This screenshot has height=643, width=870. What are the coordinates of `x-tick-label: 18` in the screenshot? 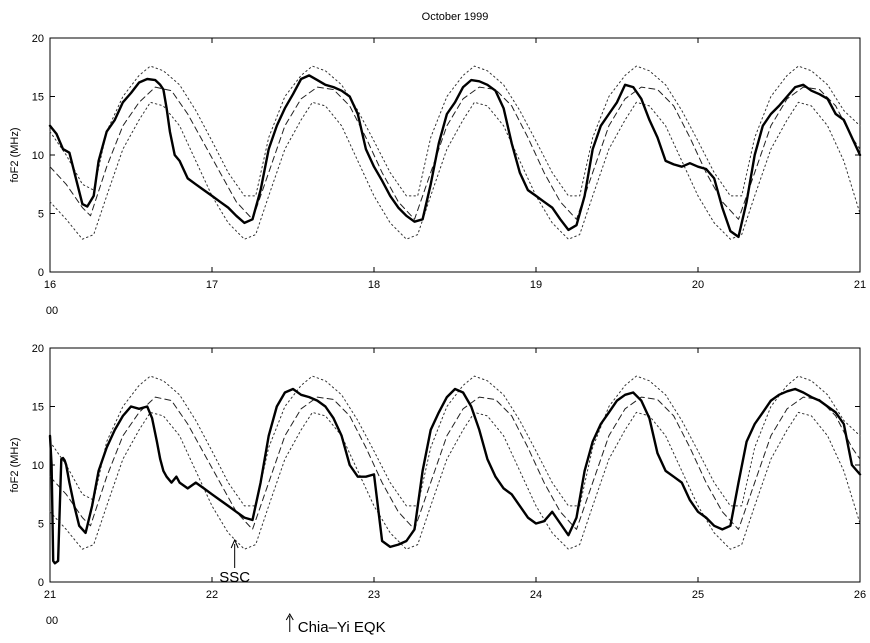 It's located at (374, 285).